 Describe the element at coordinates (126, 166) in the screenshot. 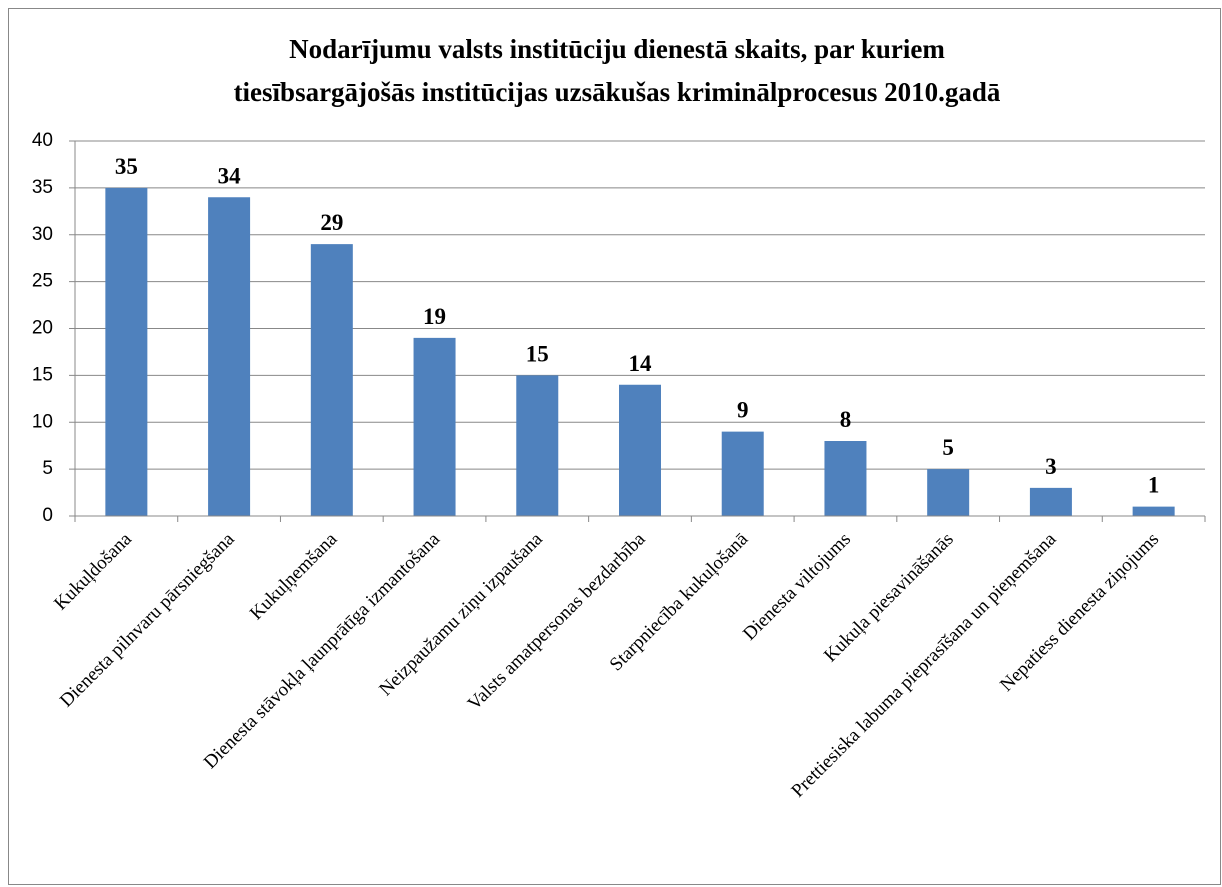

I see `data-label: 35` at that location.